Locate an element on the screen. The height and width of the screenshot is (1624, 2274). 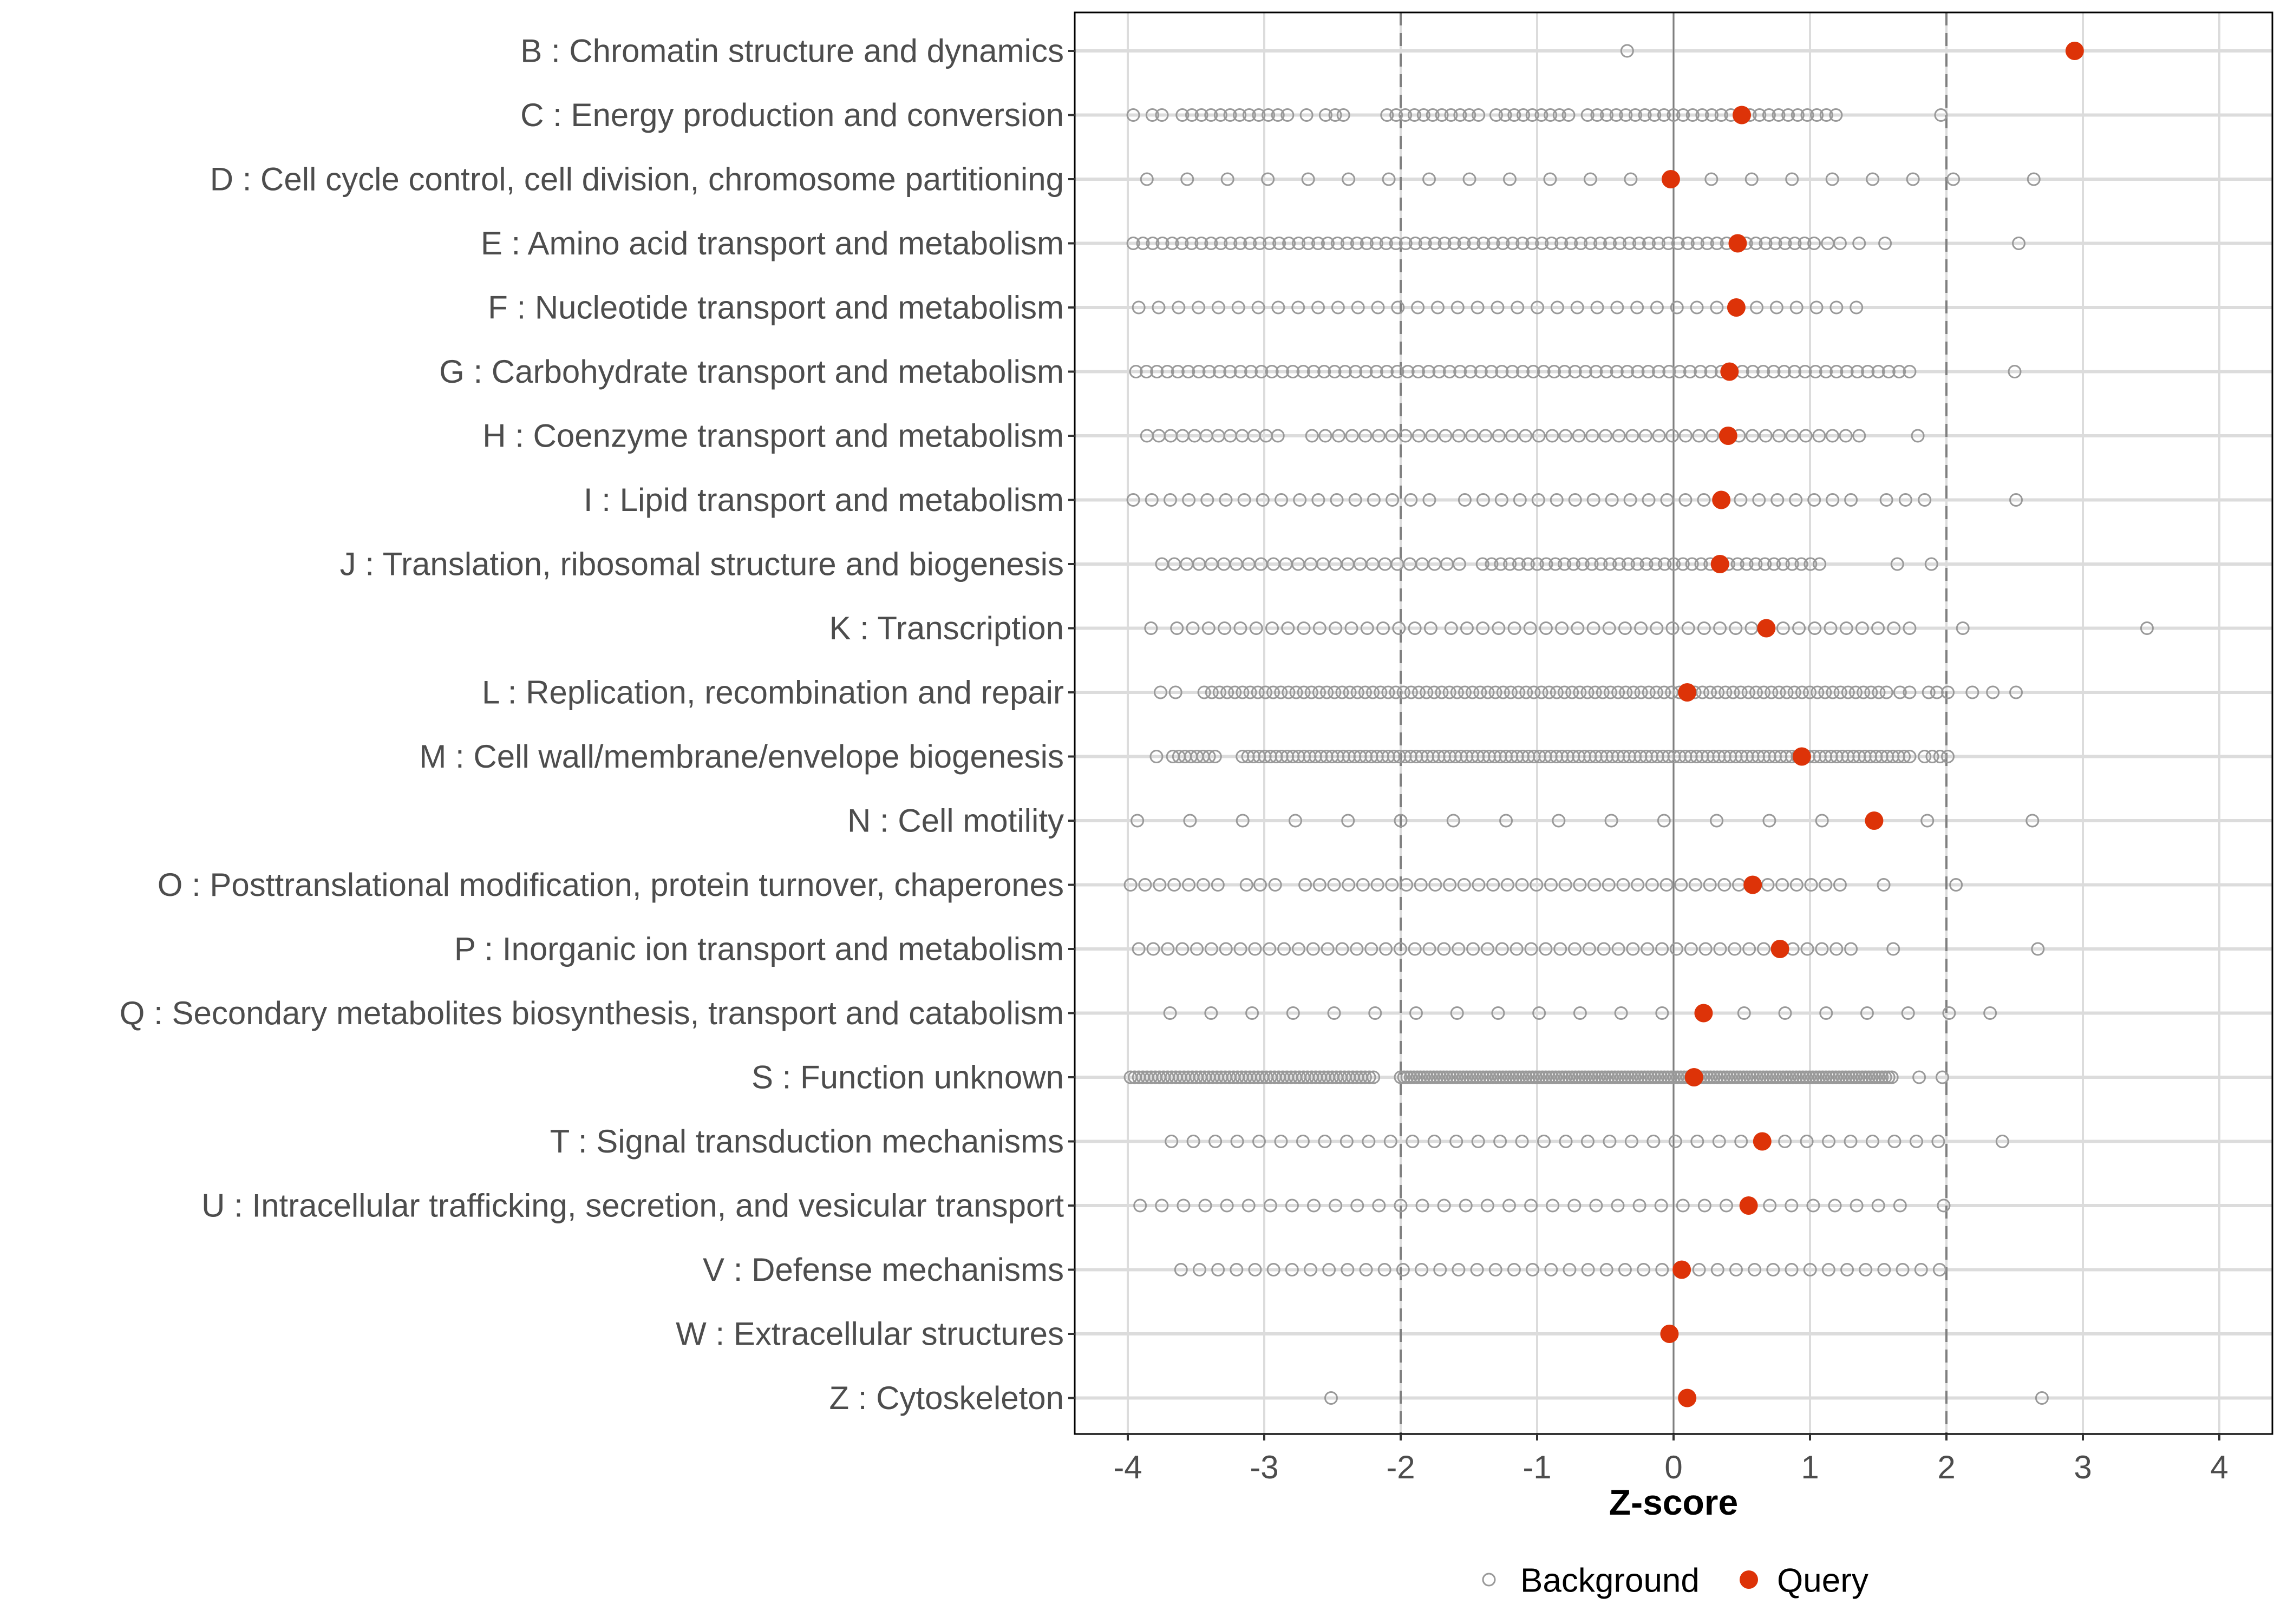
category-label: F : Nucleotide transport and metabolism is located at coordinates (776, 308).